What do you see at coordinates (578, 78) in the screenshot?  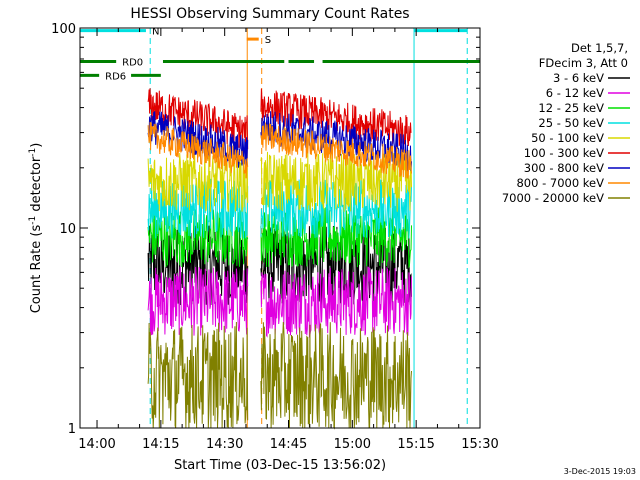 I see `legend-entry-0: 3 - 6 keV` at bounding box center [578, 78].